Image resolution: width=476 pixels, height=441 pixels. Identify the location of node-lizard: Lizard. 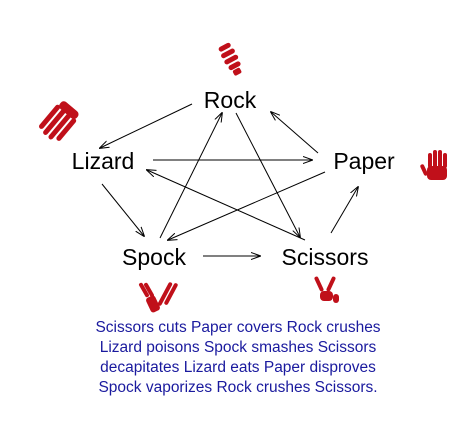
(103, 161).